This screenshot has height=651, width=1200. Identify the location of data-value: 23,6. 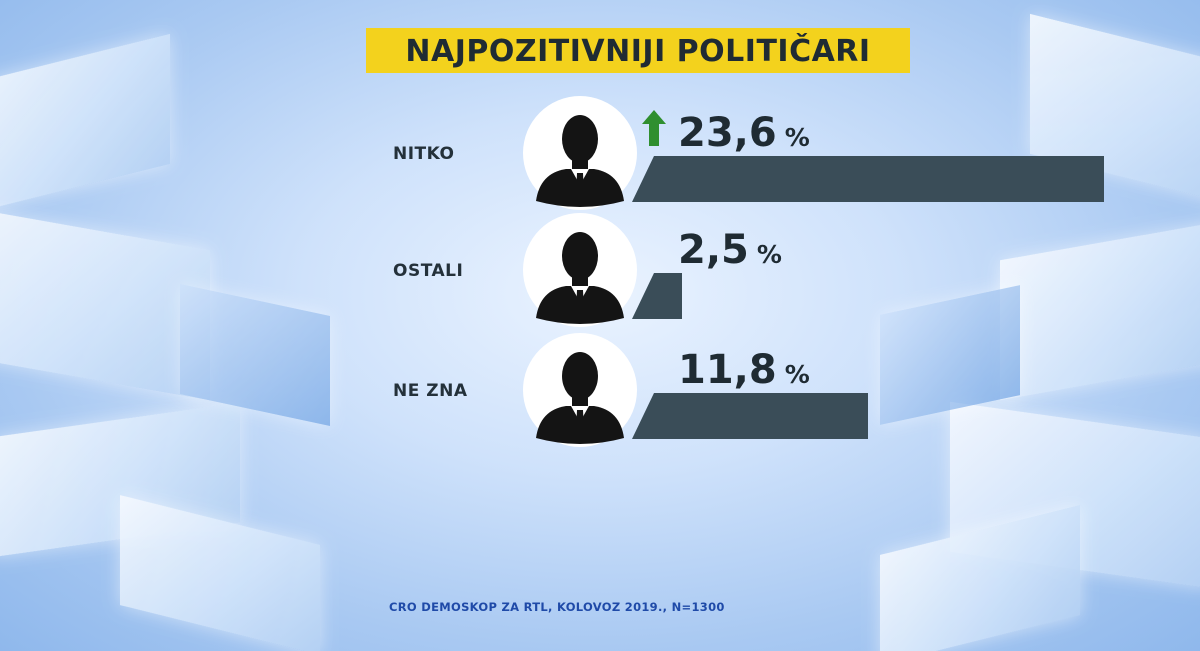
(727, 133).